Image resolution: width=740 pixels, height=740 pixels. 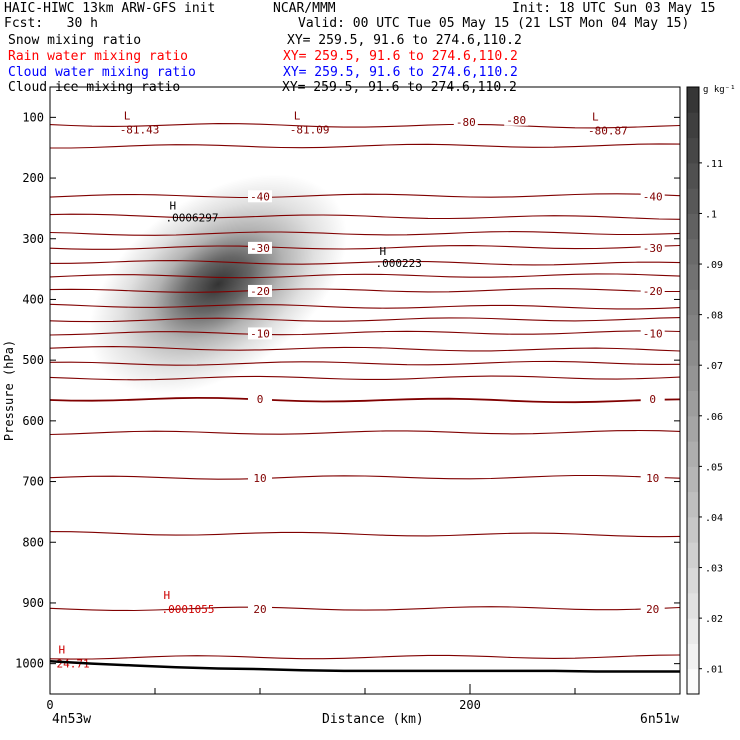 What do you see at coordinates (714, 417) in the screenshot?
I see `colorbar-tick-label: .06` at bounding box center [714, 417].